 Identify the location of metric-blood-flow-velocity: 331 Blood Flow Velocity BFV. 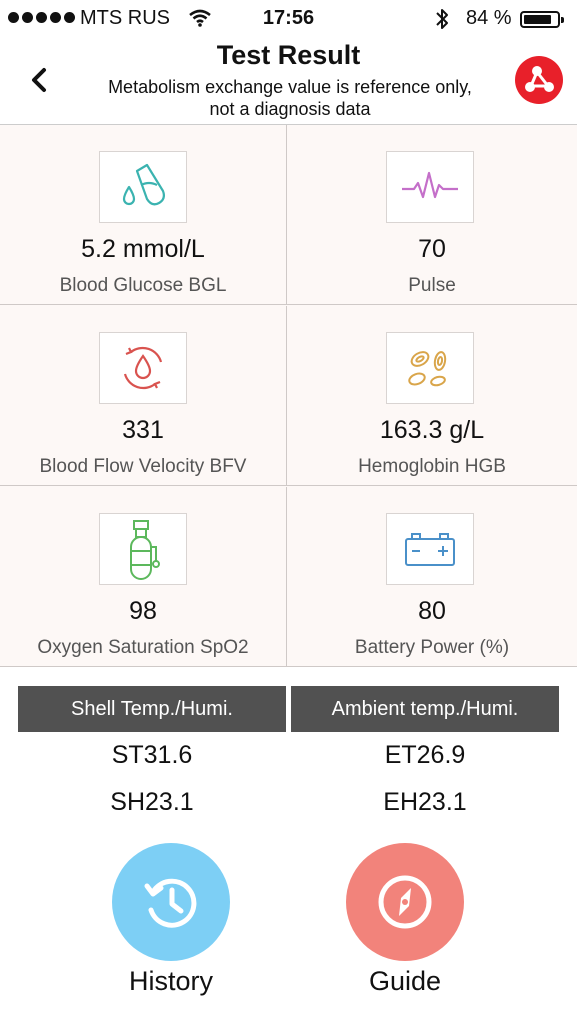
(143, 396).